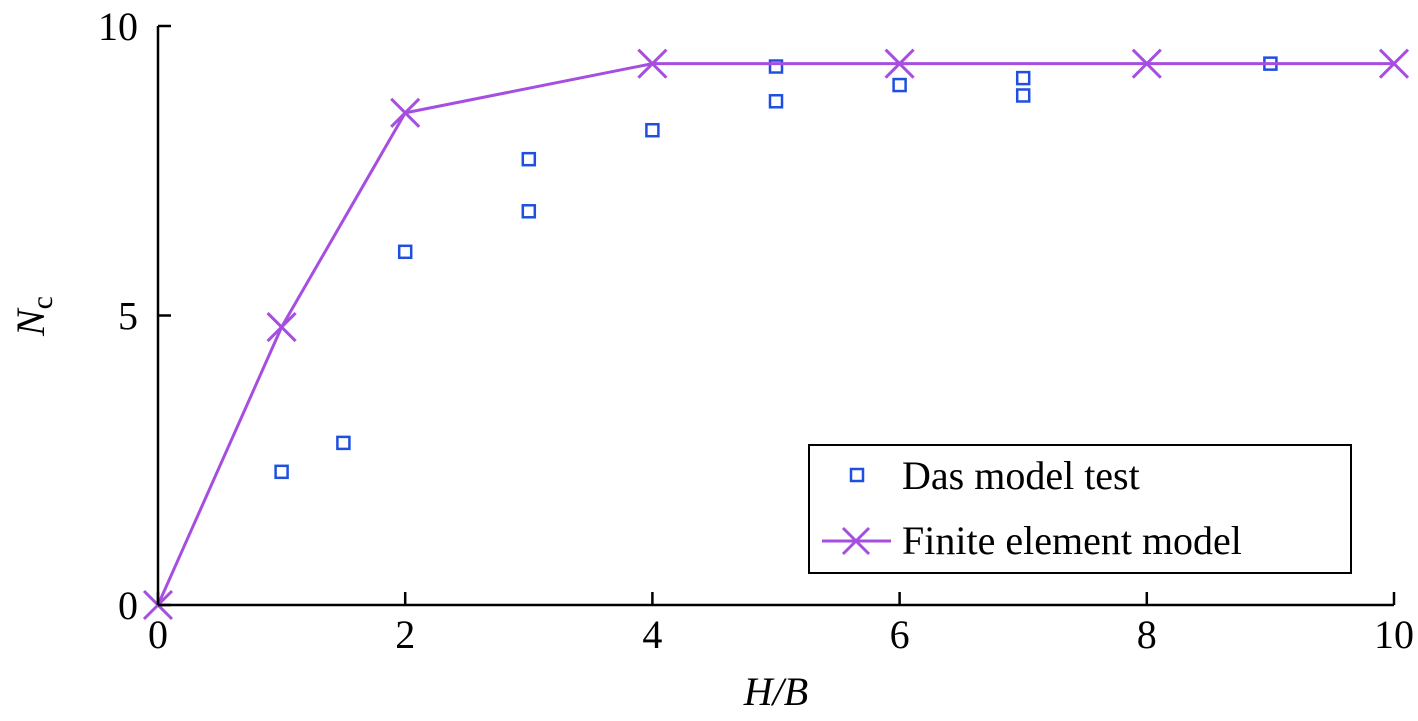  What do you see at coordinates (405, 634) in the screenshot?
I see `x-tick-label: 2` at bounding box center [405, 634].